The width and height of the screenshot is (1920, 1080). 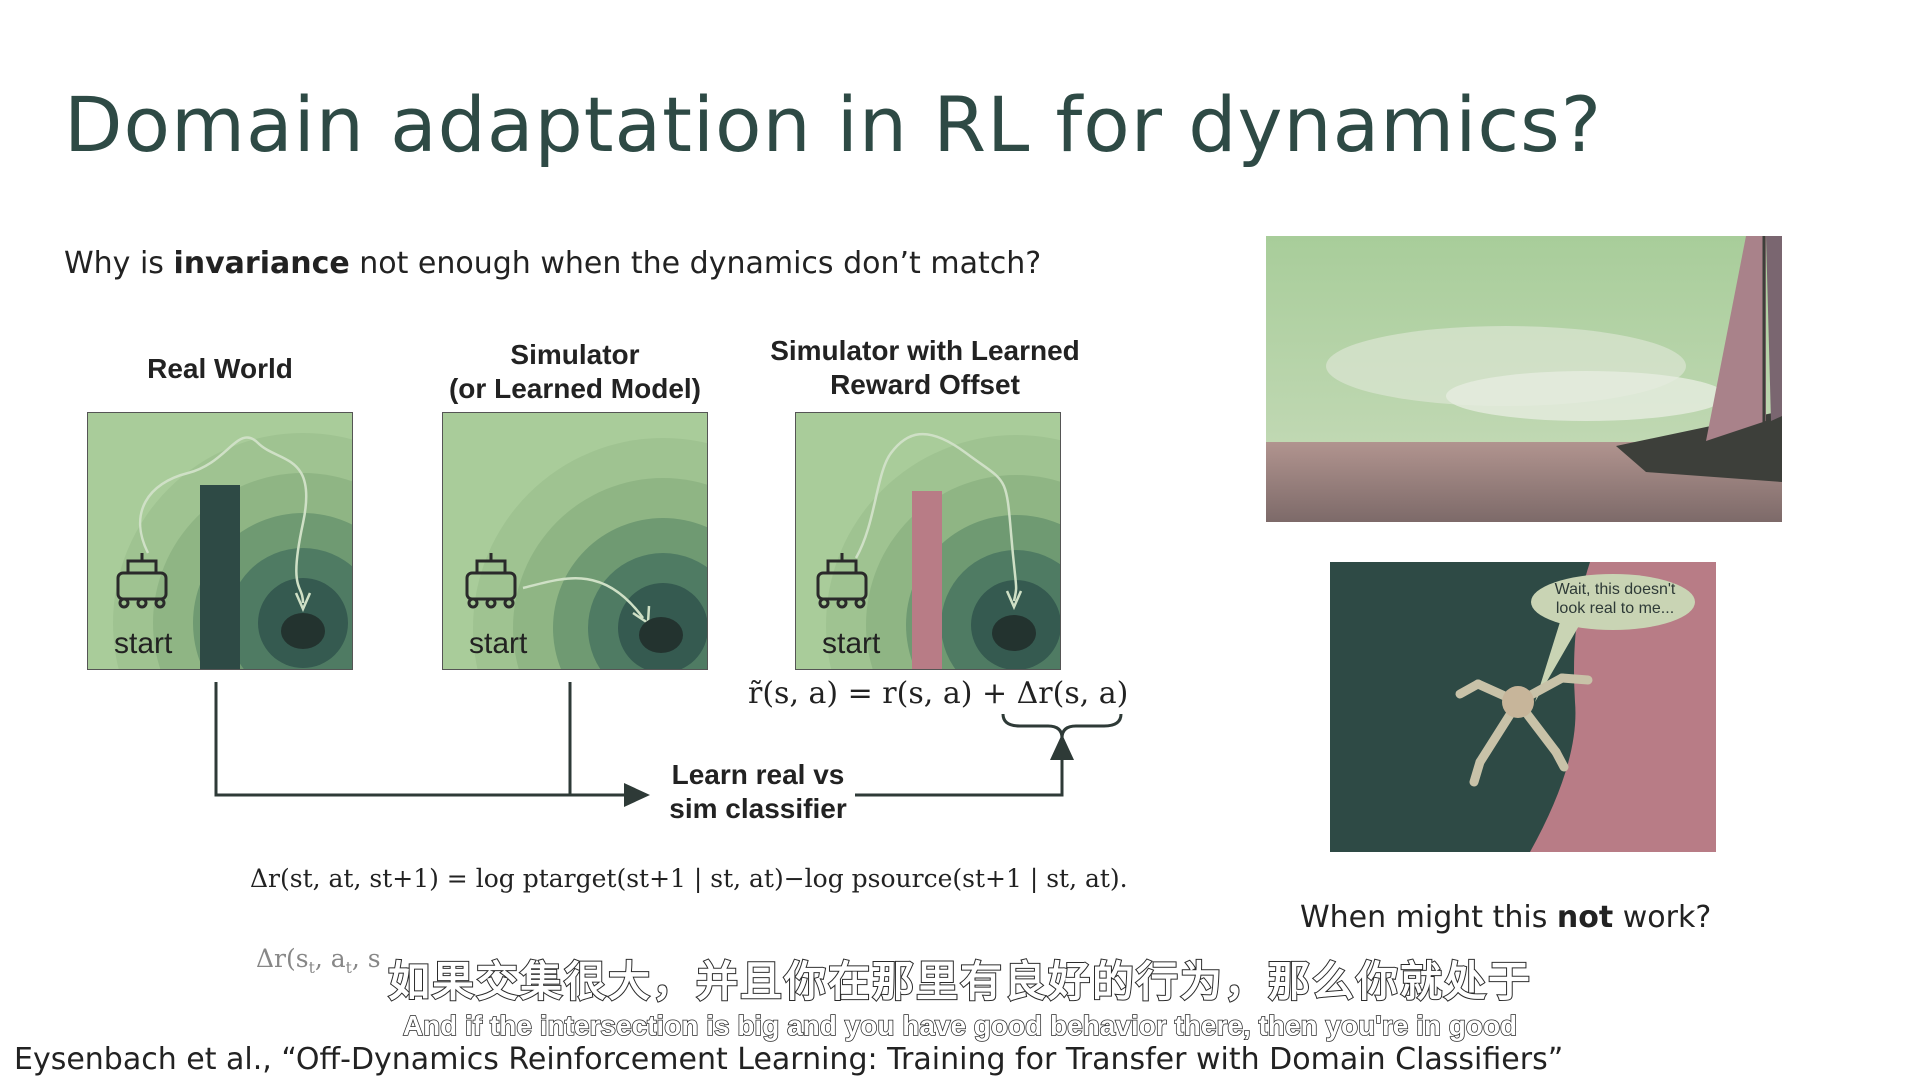 I want to click on not-work-pre: When might this, so click(x=1428, y=917).